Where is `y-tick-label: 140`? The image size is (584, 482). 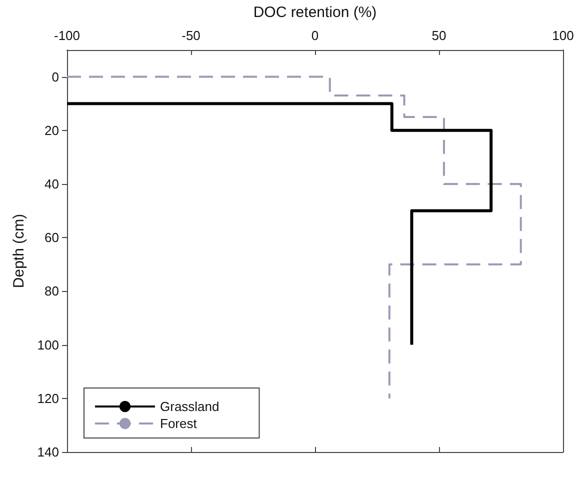
y-tick-label: 140 is located at coordinates (48, 452).